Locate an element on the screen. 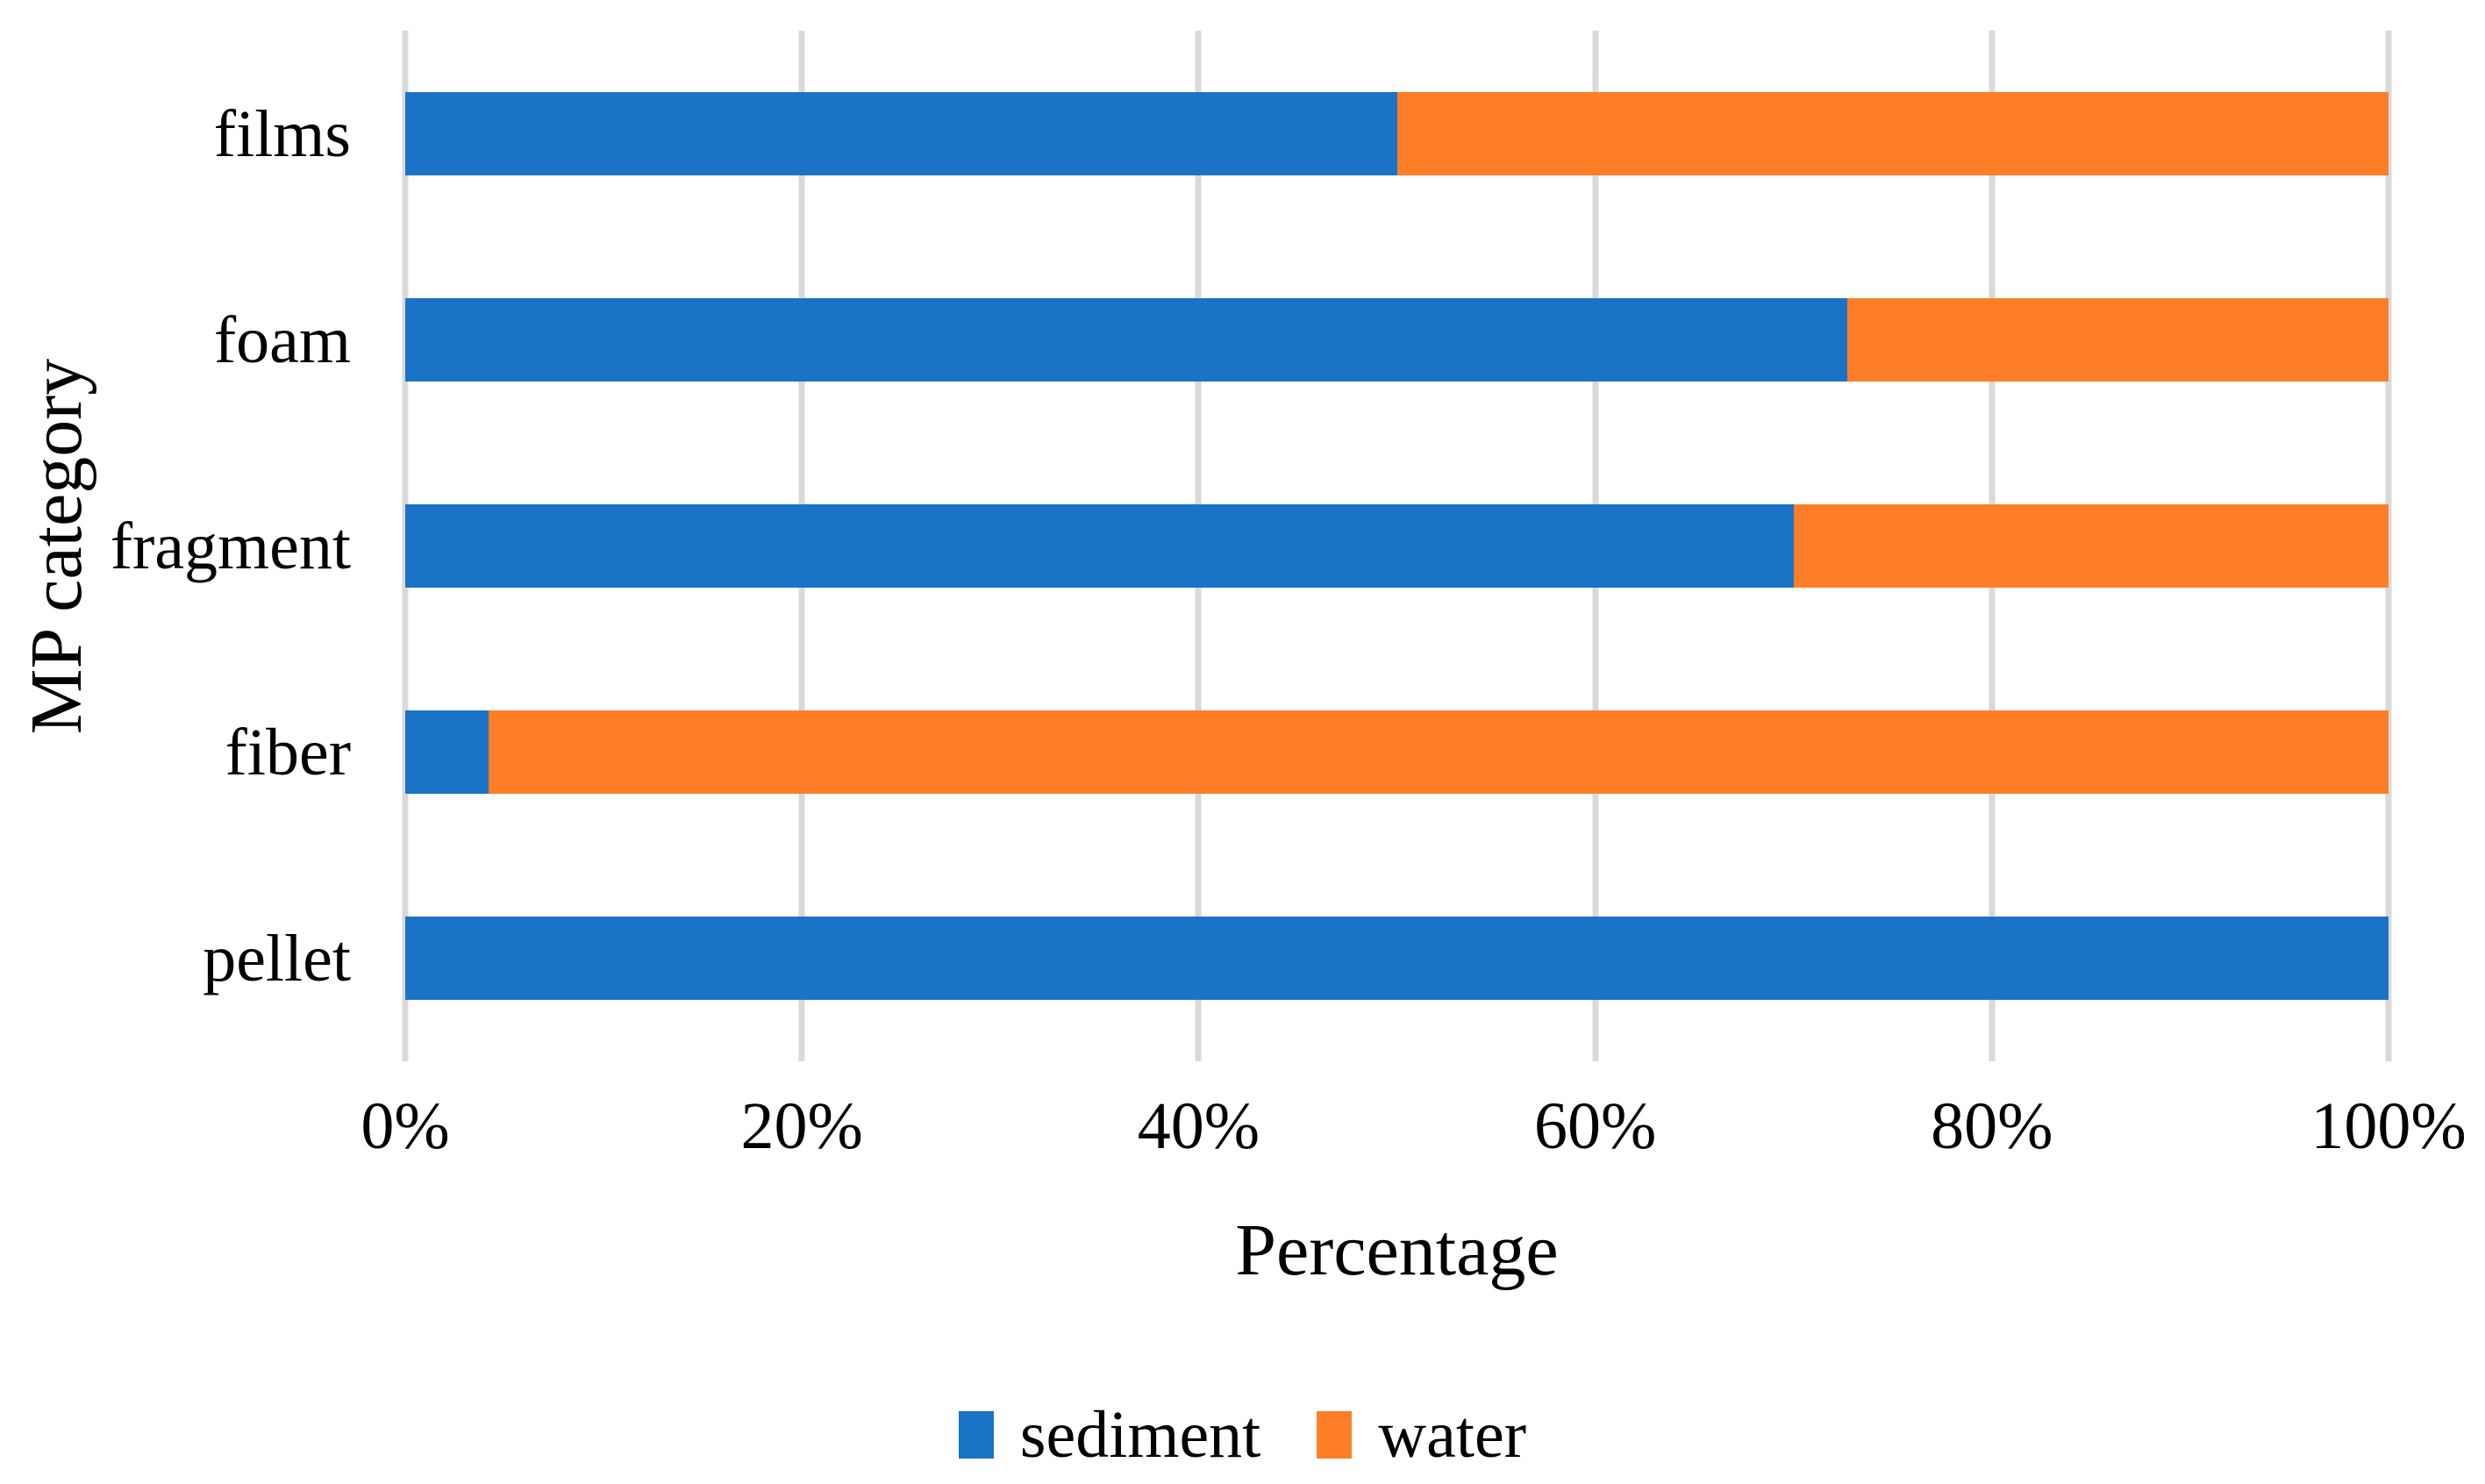 Image resolution: width=2485 pixels, height=1484 pixels. x-axis-label: Percentage is located at coordinates (1397, 1250).